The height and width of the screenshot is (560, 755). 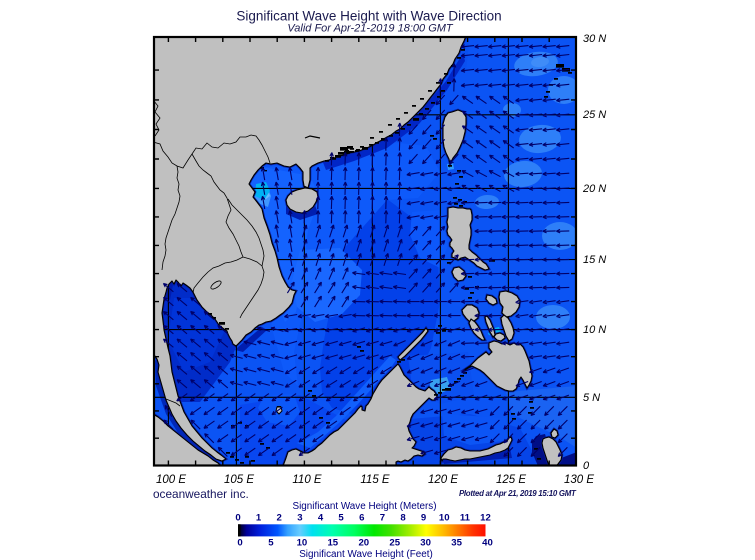 What do you see at coordinates (423, 518) in the screenshot?
I see `svg-text: 9` at bounding box center [423, 518].